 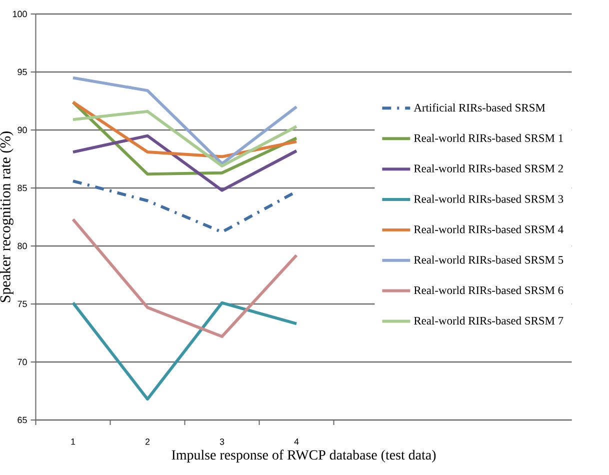 What do you see at coordinates (489, 229) in the screenshot?
I see `legend-label: Real-world RIRs-based SRSM 4` at bounding box center [489, 229].